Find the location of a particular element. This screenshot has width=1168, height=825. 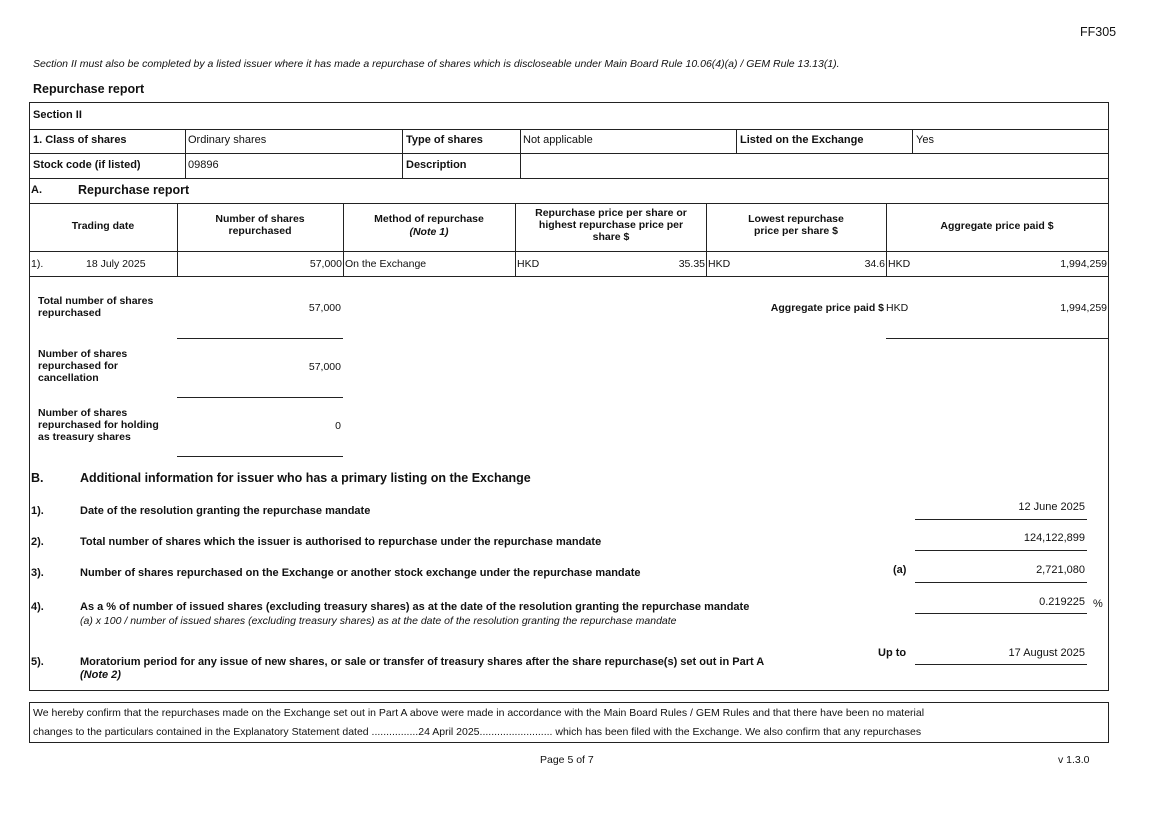

listed-value: Yes is located at coordinates (925, 140).